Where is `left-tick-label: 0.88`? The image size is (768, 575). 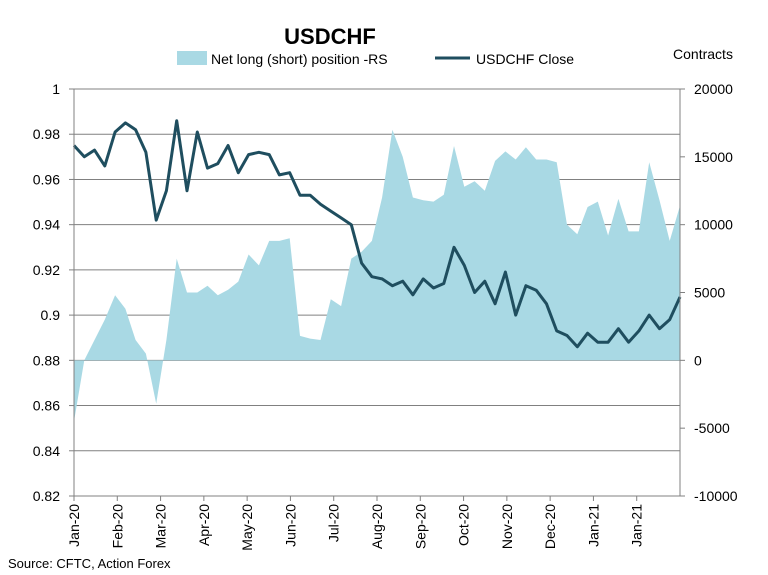
left-tick-label: 0.88 is located at coordinates (46, 360).